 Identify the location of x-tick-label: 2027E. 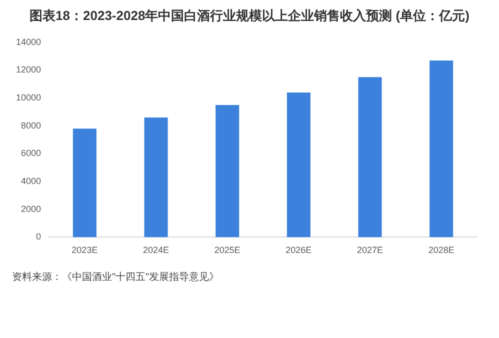
(370, 250).